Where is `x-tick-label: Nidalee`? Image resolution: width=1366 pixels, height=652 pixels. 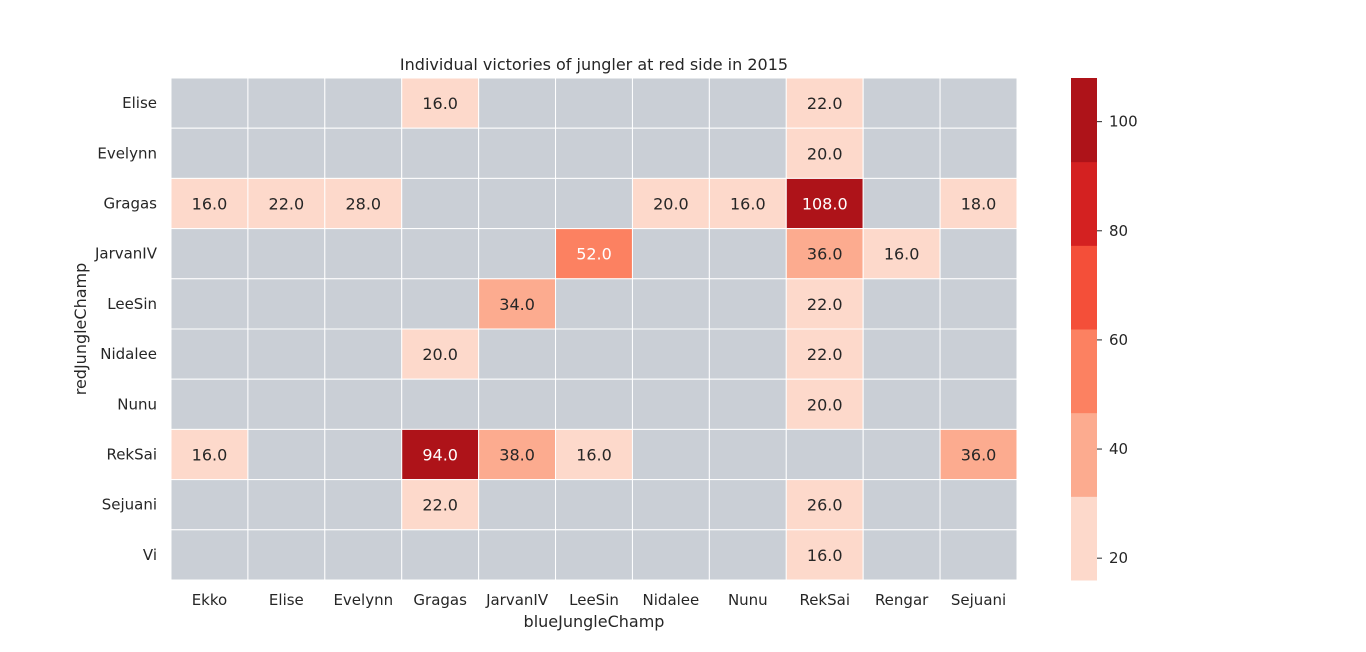
x-tick-label: Nidalee is located at coordinates (671, 600).